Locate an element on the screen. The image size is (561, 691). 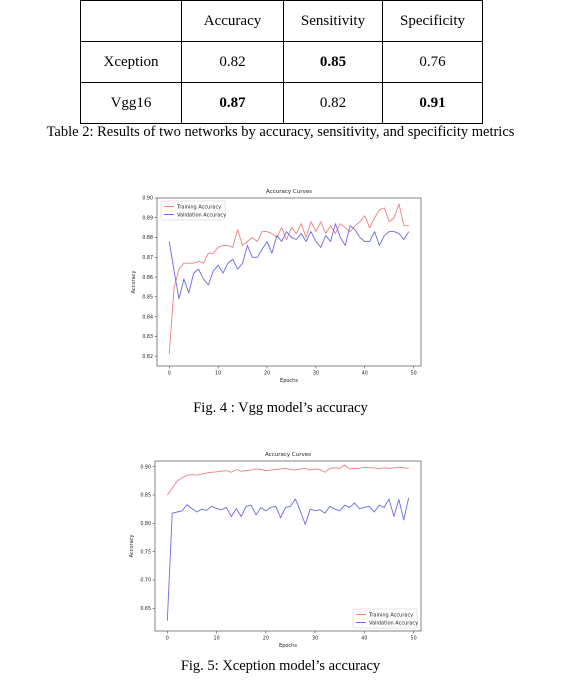
table-cell: 0.76 is located at coordinates (432, 62).